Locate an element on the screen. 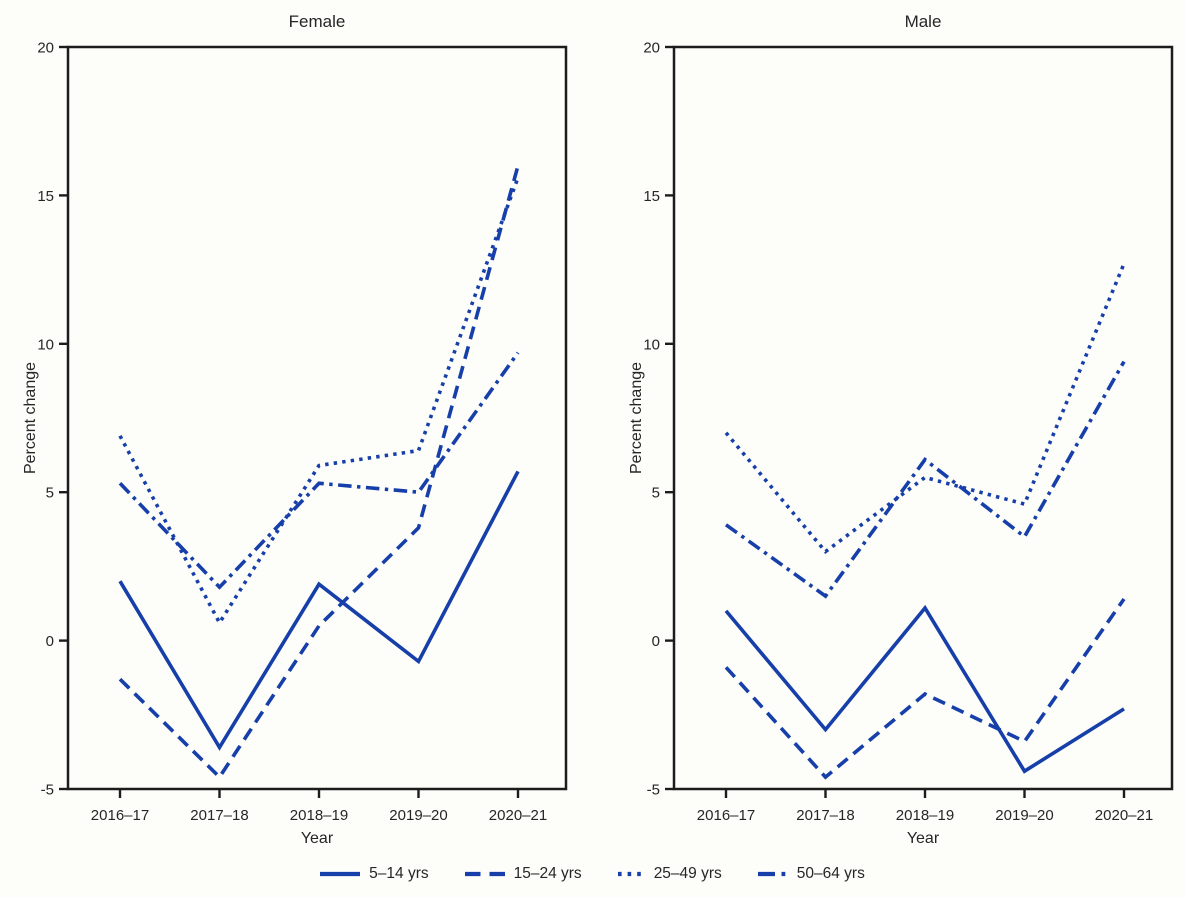  legend-line-sample-dotted is located at coordinates (631, 874).